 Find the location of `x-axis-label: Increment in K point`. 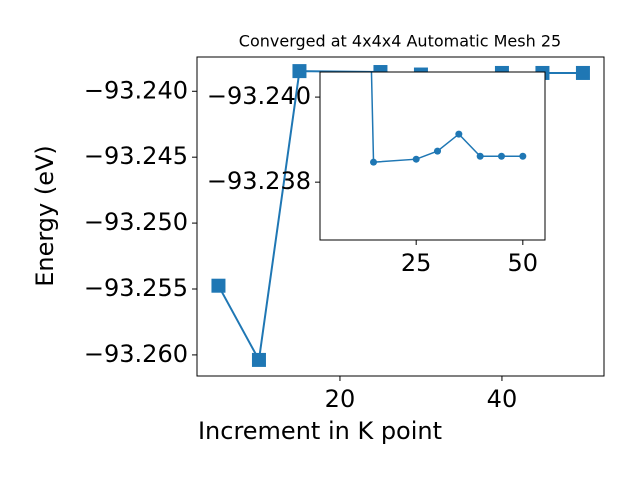

x-axis-label: Increment in K point is located at coordinates (320, 431).